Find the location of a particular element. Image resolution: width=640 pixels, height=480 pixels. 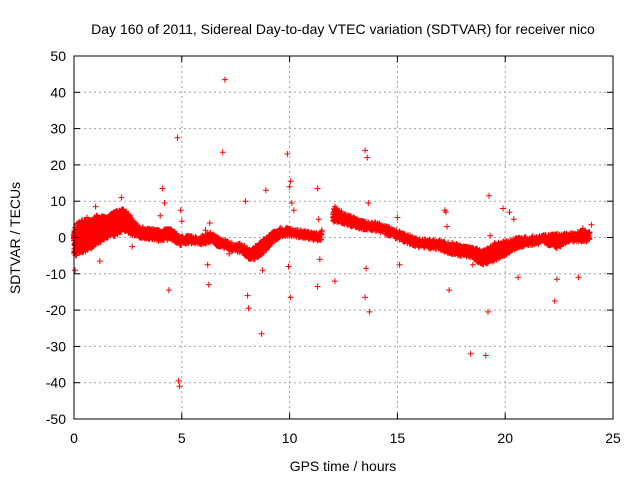

y-tick-label: -20 is located at coordinates (56, 310).